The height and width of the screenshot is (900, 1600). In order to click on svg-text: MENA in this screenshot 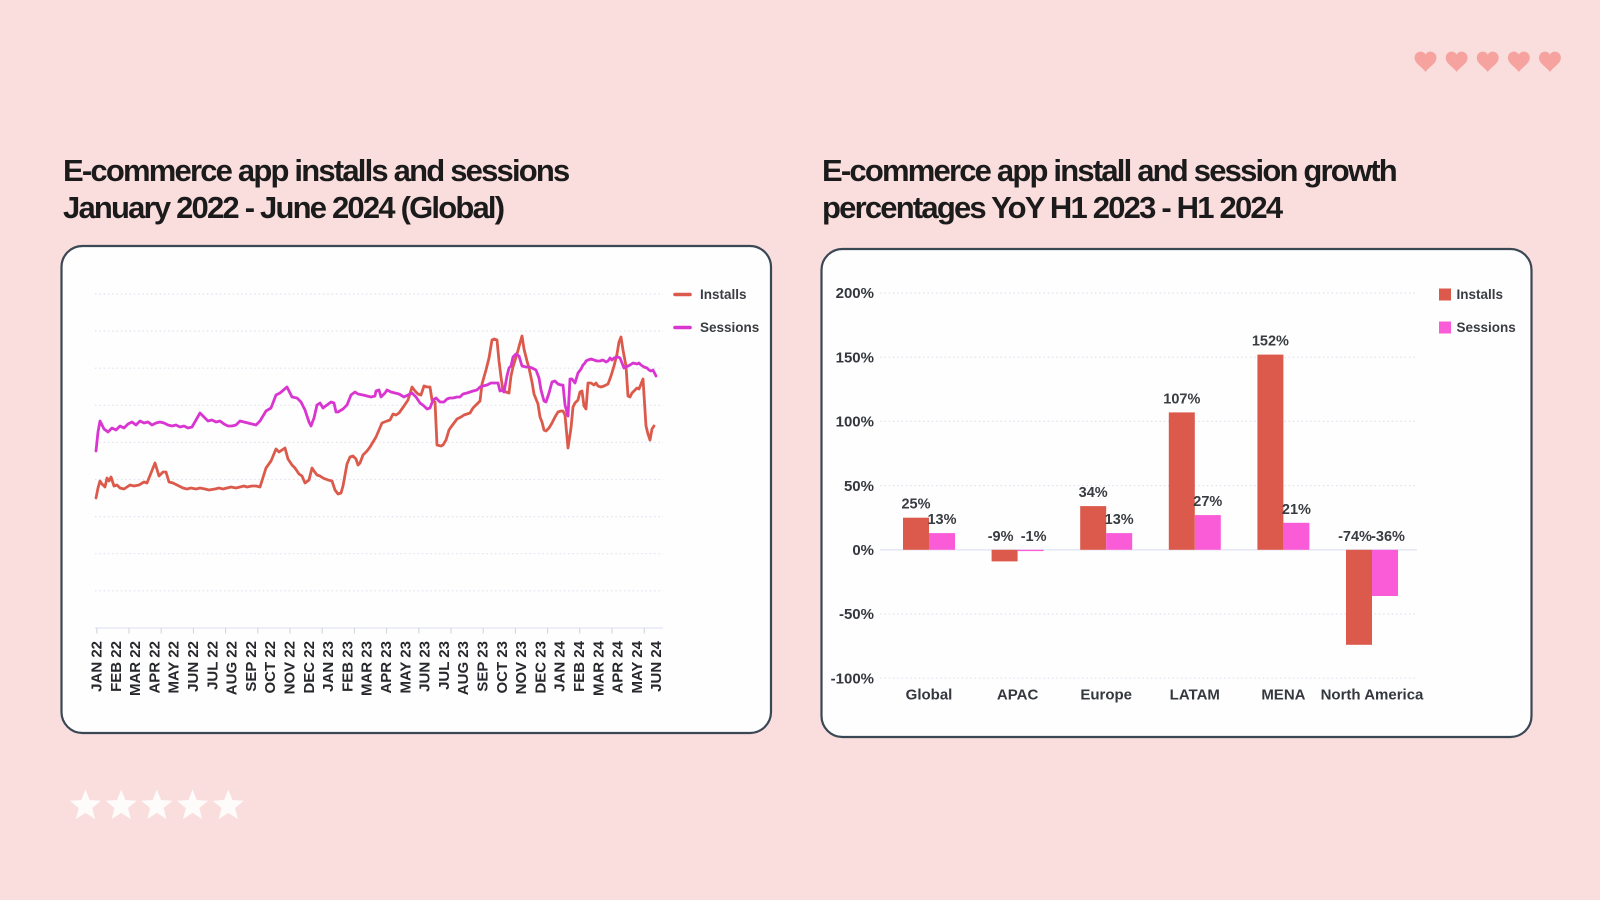, I will do `click(1283, 695)`.